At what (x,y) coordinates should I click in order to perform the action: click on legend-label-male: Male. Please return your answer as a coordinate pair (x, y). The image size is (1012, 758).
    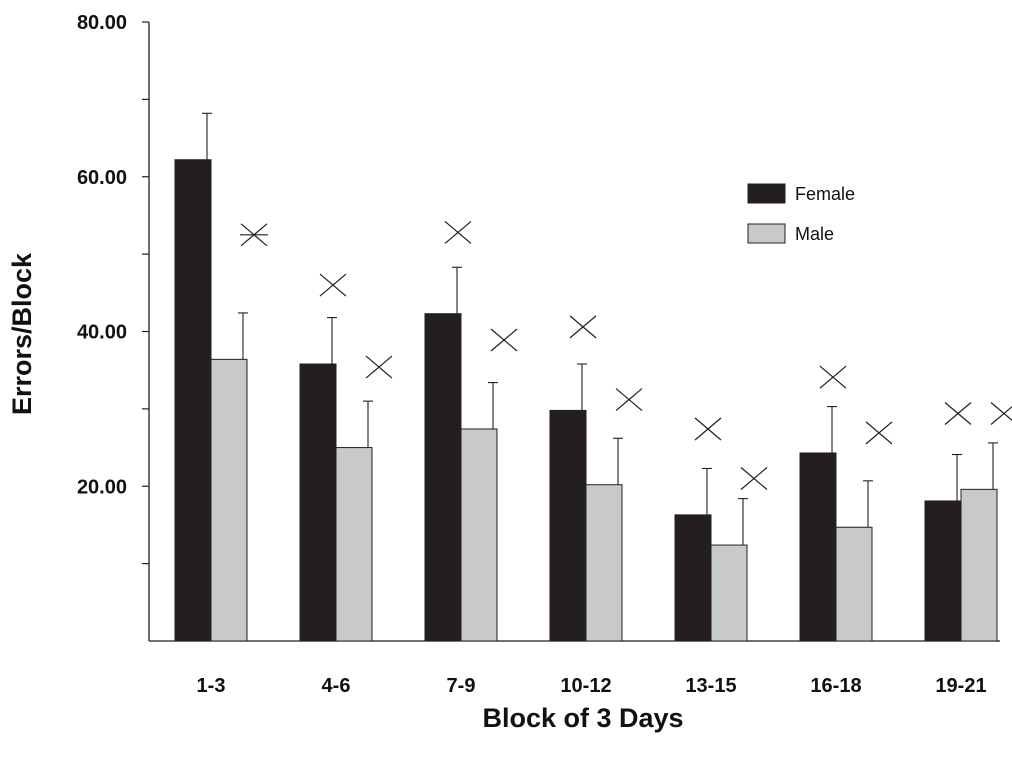
    Looking at the image, I should click on (814, 234).